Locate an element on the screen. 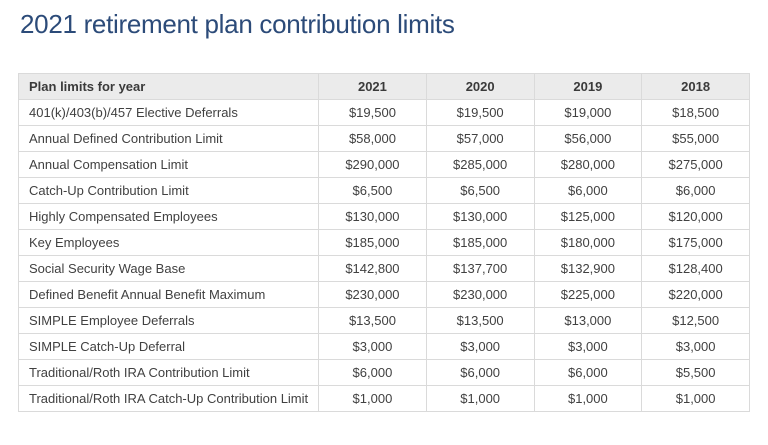 This screenshot has width=768, height=445. table-header: Plan limits for year 2021 2020 2019 2018 is located at coordinates (383, 86).